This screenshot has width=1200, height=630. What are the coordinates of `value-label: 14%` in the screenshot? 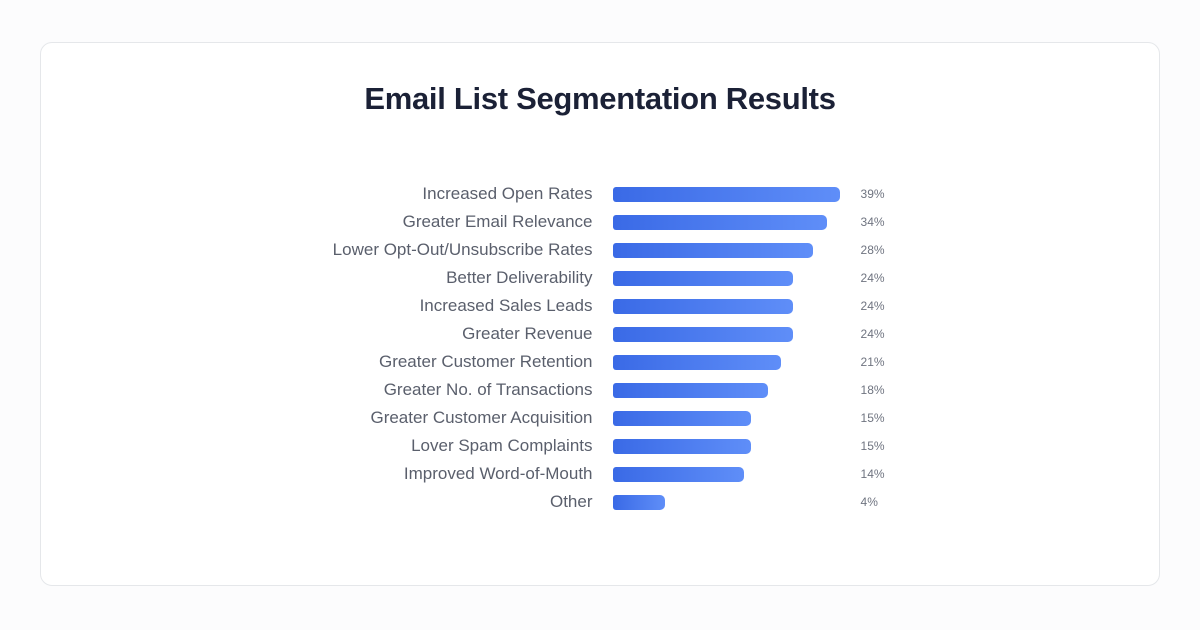 It's located at (872, 474).